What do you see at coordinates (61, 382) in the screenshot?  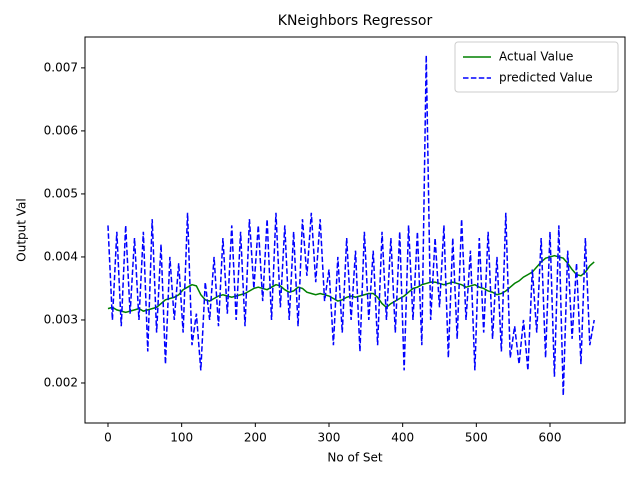 I see `y-tick-label: 0.002` at bounding box center [61, 382].